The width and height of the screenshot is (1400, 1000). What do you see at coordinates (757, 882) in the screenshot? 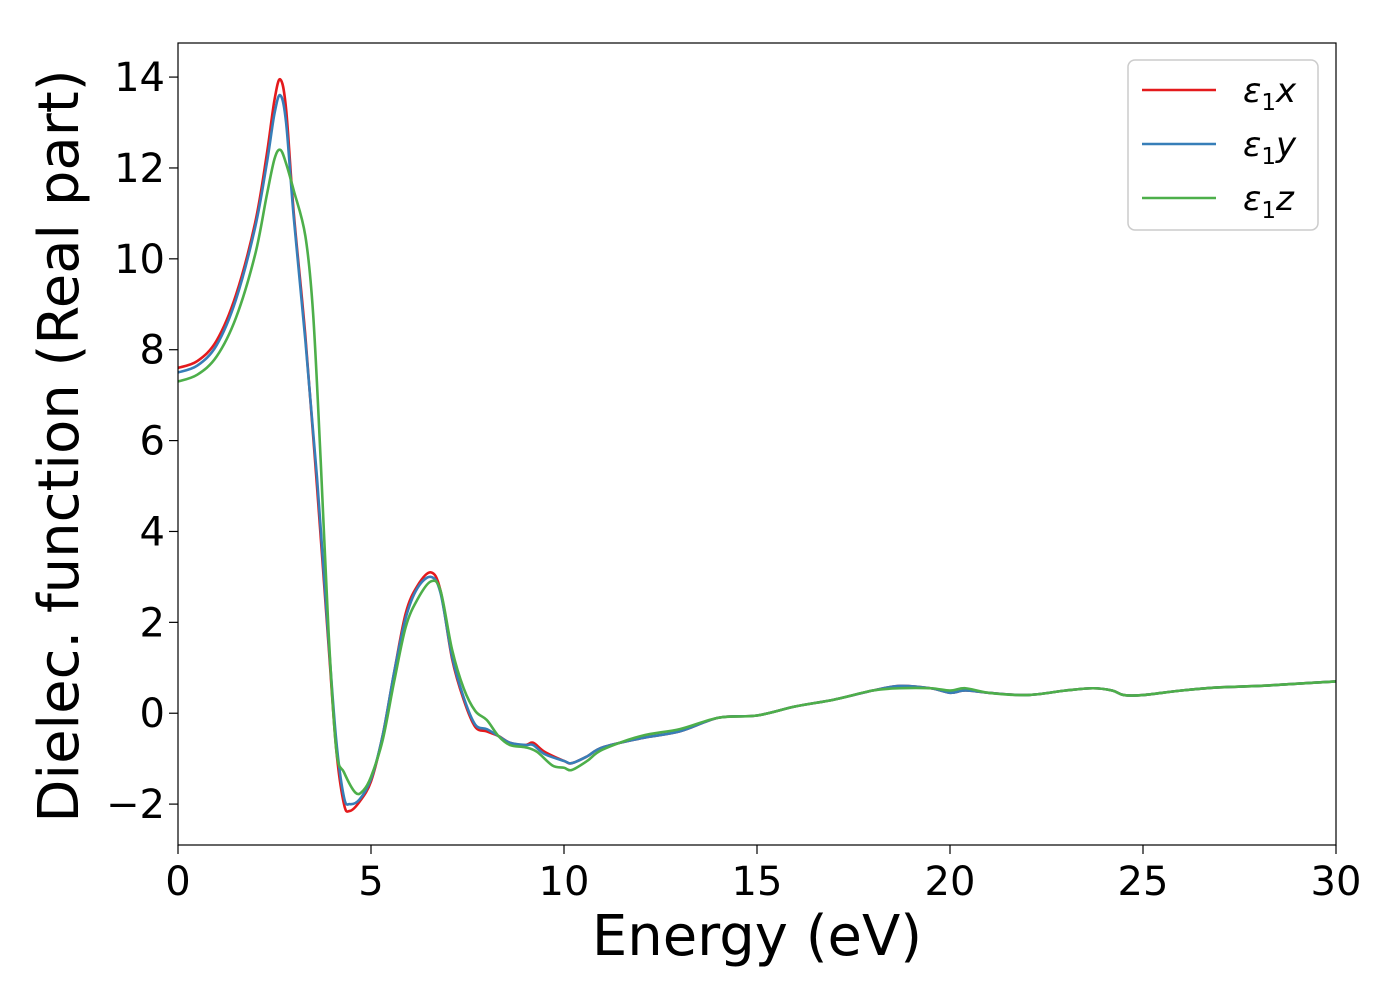
I see `x-tick-label: 15` at bounding box center [757, 882].